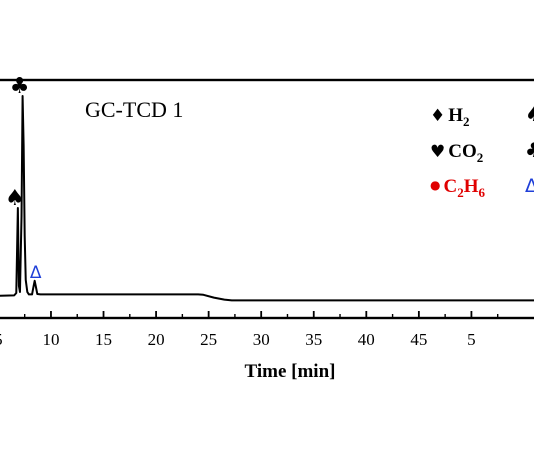 Image resolution: width=534 pixels, height=462 pixels. I want to click on peak-marker: Δ, so click(36, 273).